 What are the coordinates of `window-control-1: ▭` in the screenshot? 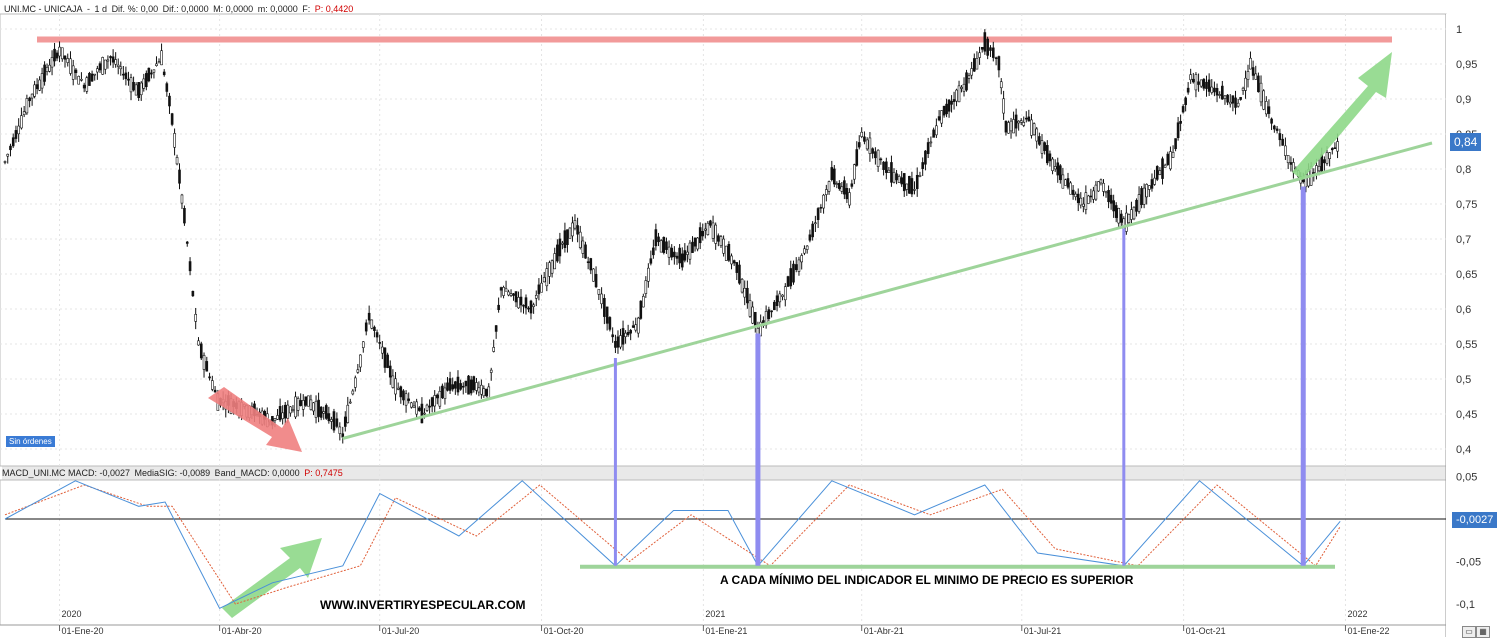 It's located at (1469, 632).